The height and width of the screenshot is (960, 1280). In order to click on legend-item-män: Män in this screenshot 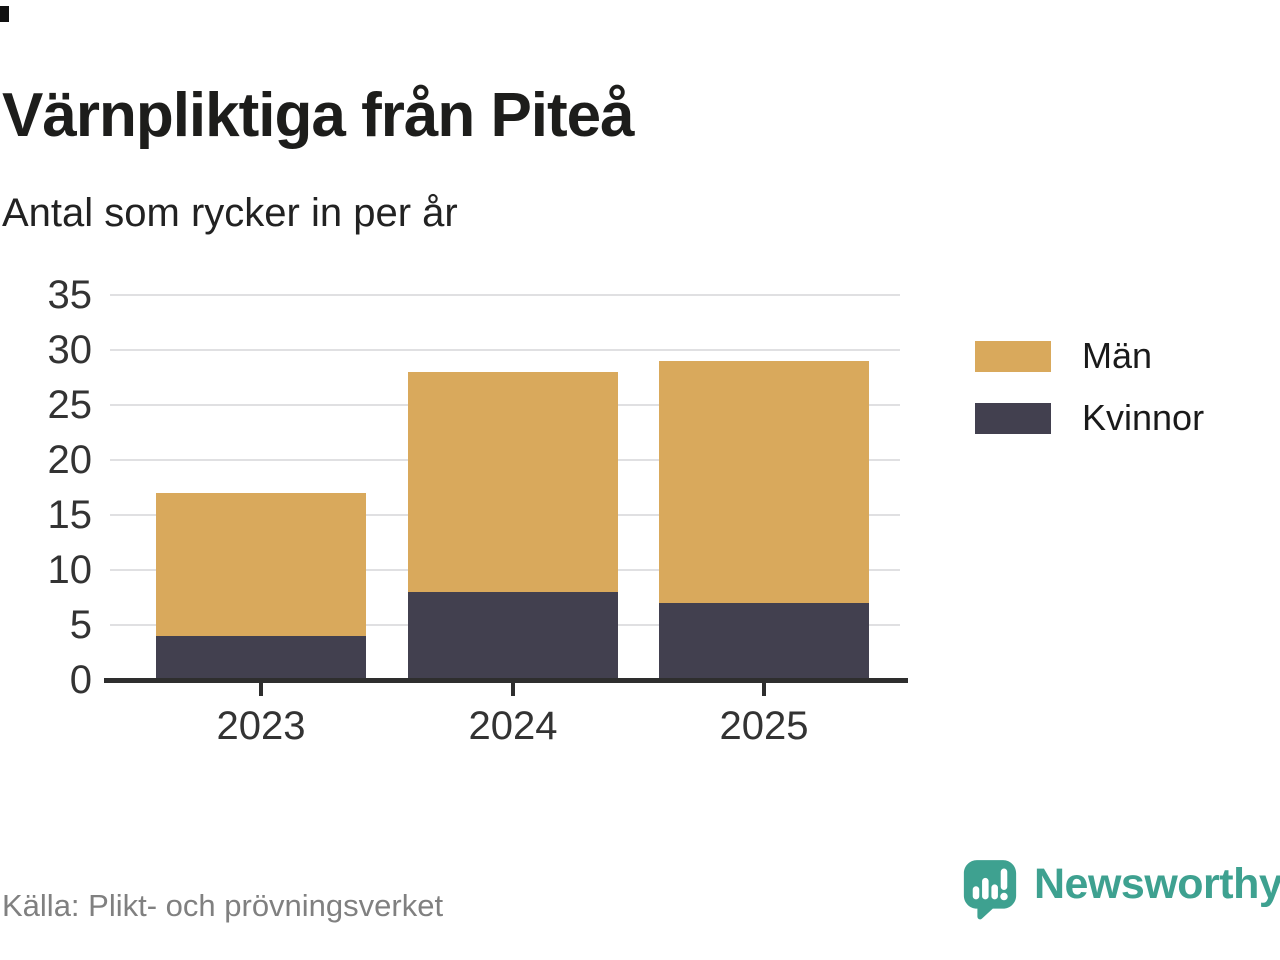, I will do `click(1089, 356)`.